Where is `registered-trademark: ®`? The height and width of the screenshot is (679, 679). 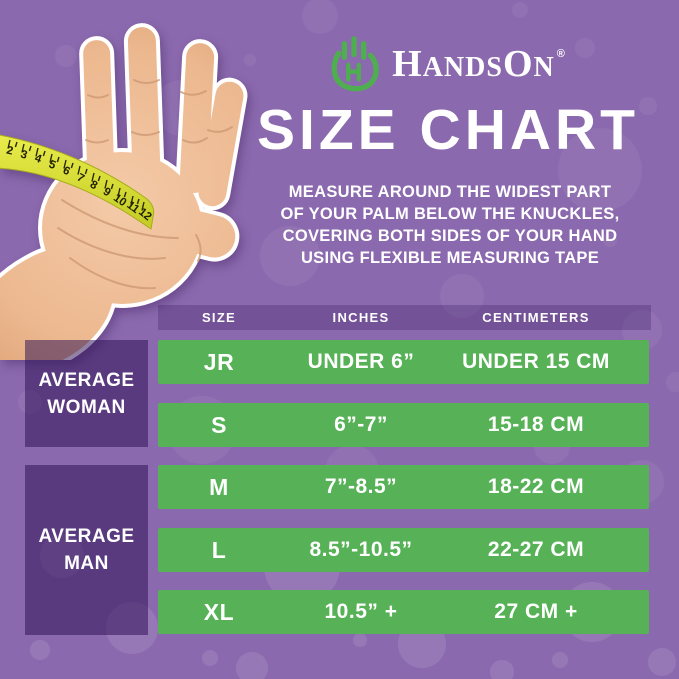
registered-trademark: ® is located at coordinates (561, 54).